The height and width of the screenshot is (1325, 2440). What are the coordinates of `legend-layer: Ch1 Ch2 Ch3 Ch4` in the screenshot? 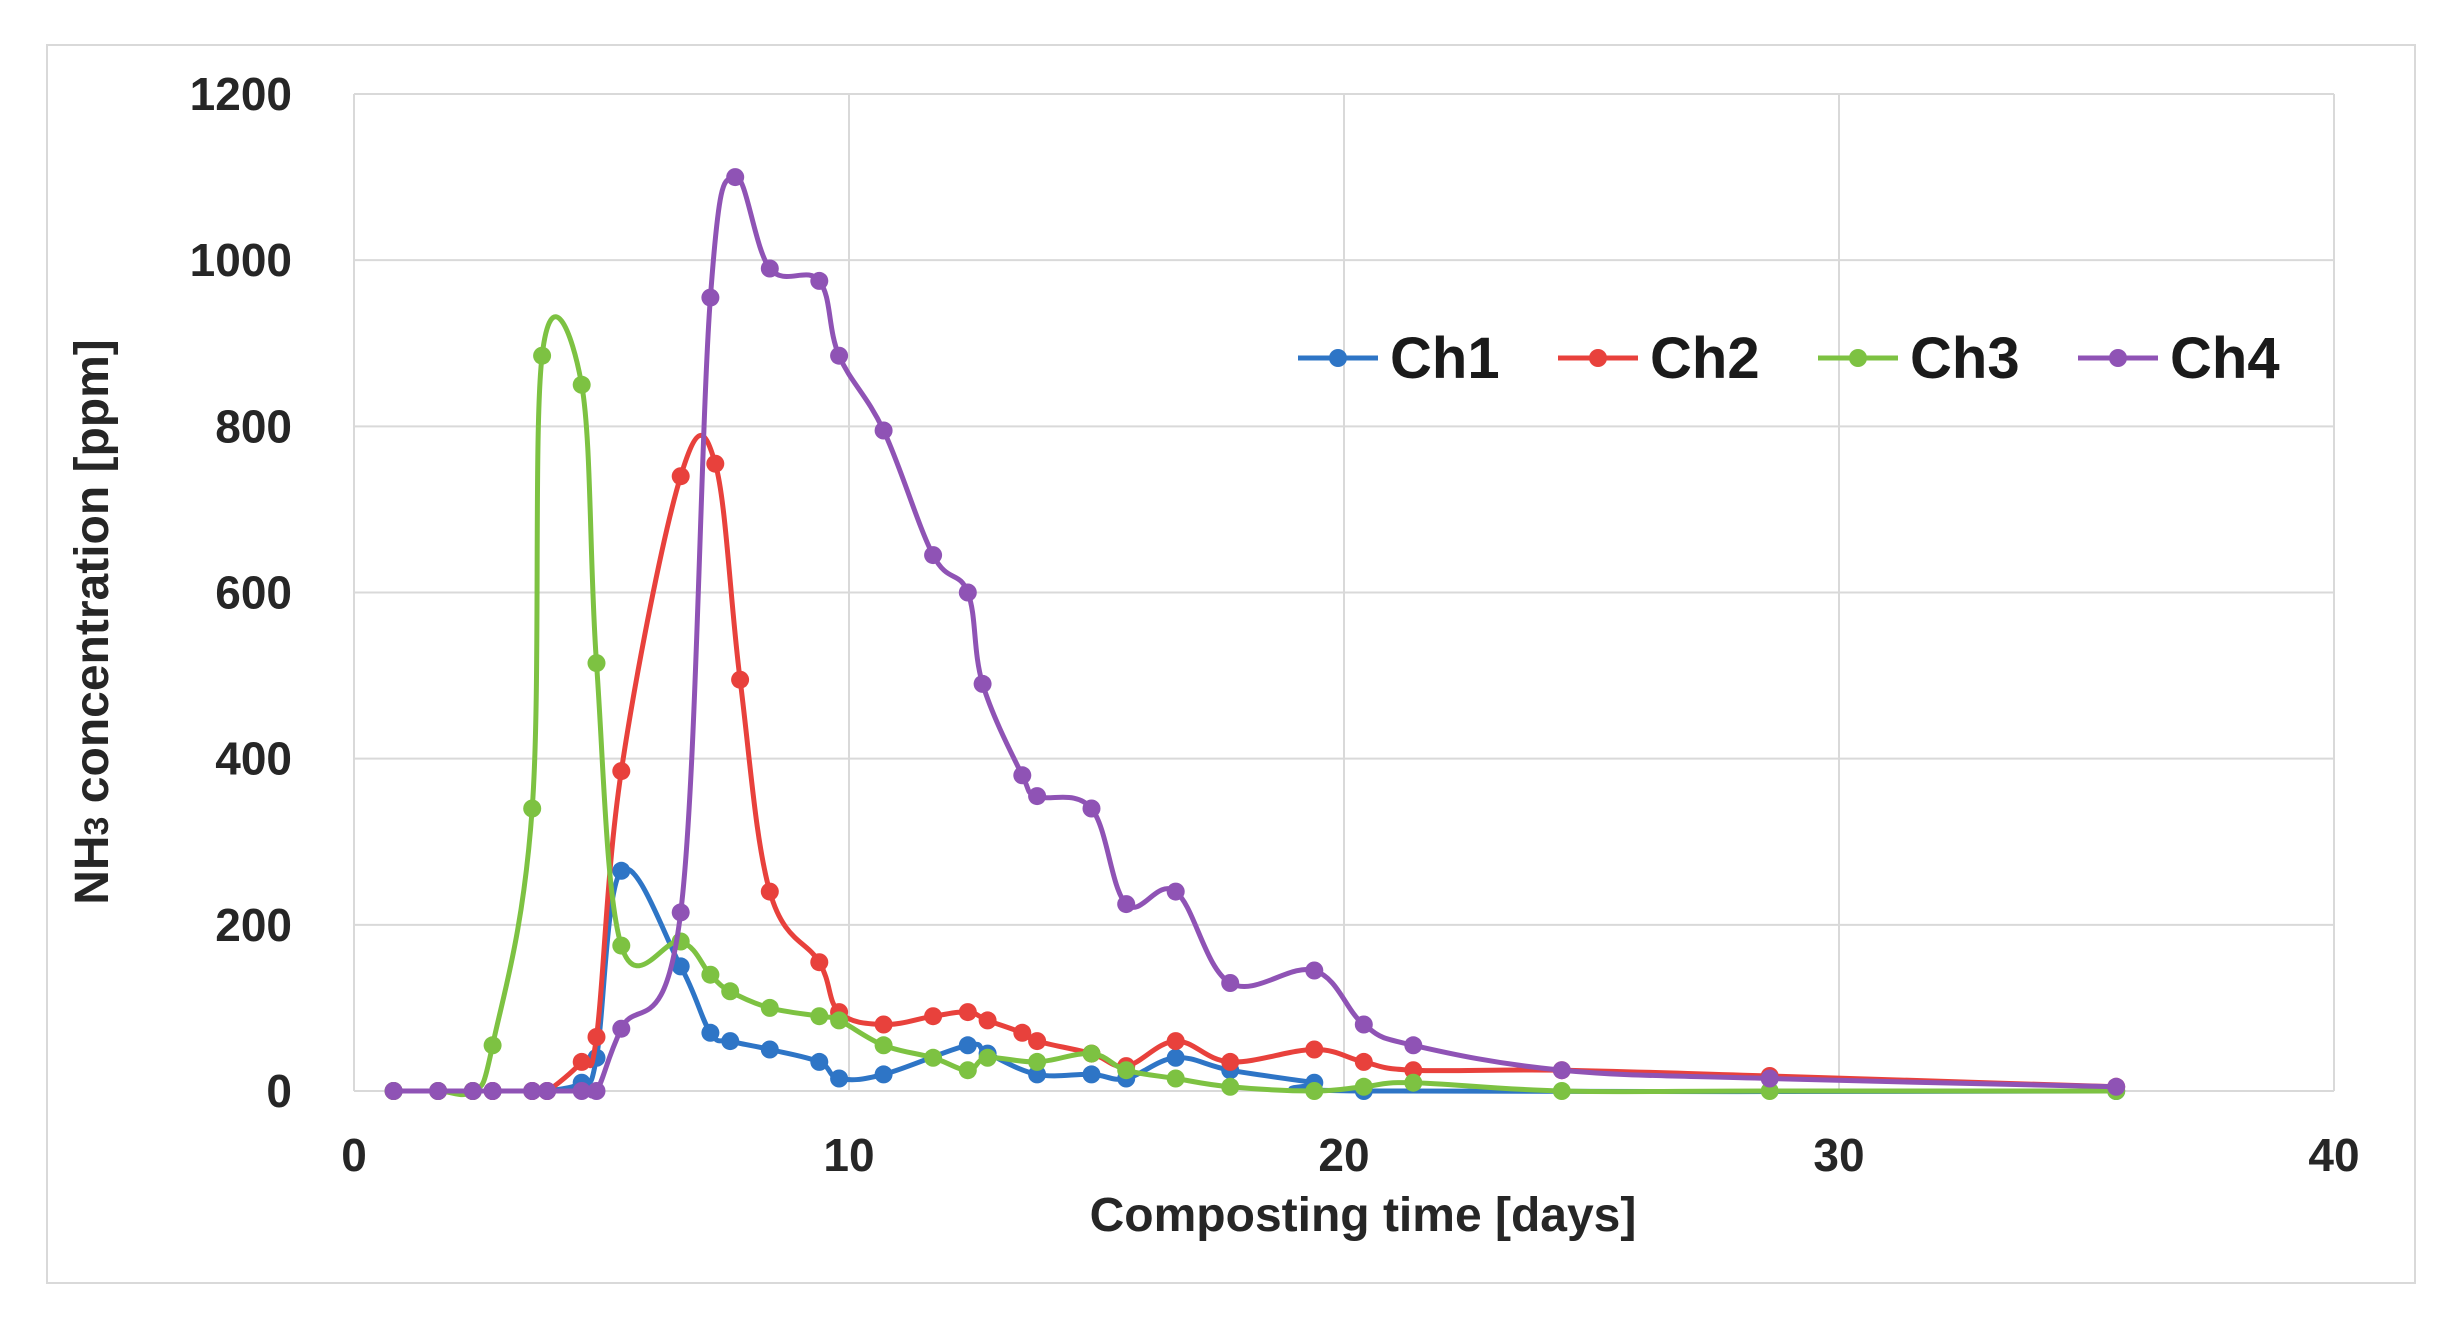 It's located at (1789, 358).